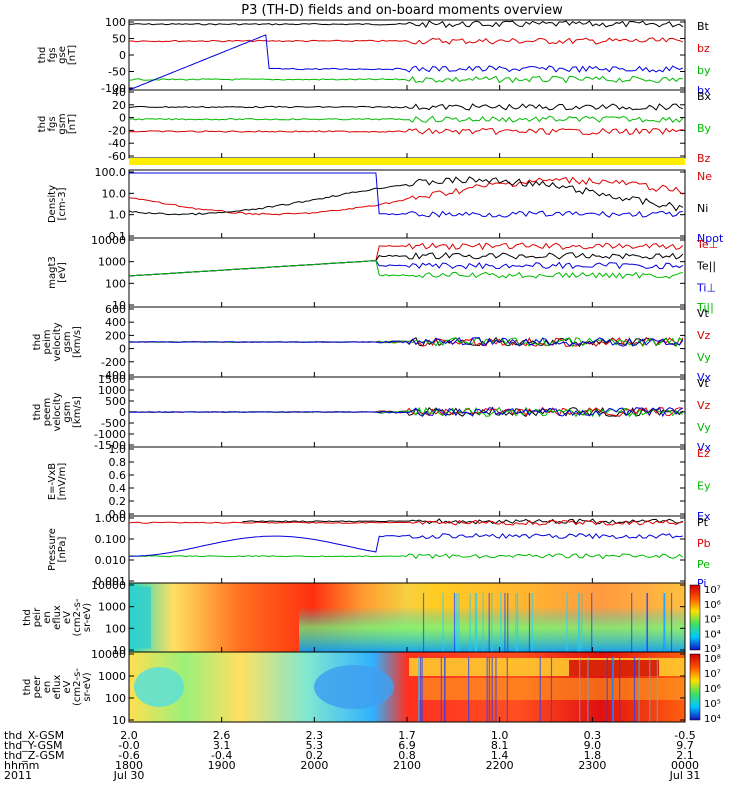  Describe the element at coordinates (117, 143) in the screenshot. I see `y-tick-label: -40` at that location.